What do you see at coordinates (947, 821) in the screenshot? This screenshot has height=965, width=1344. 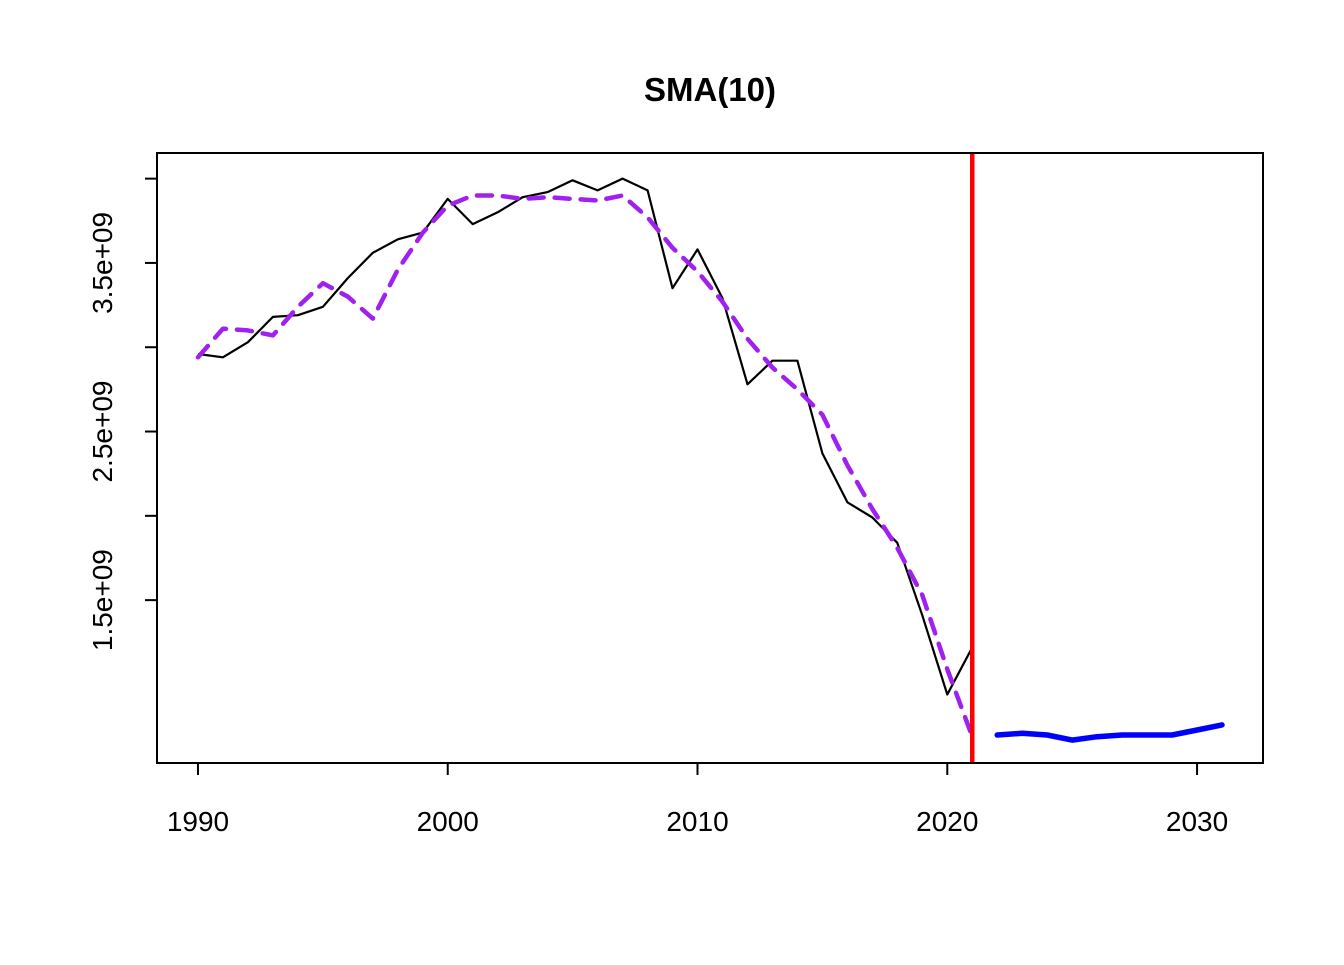 I see `x-axis-tick-label: 2020` at bounding box center [947, 821].